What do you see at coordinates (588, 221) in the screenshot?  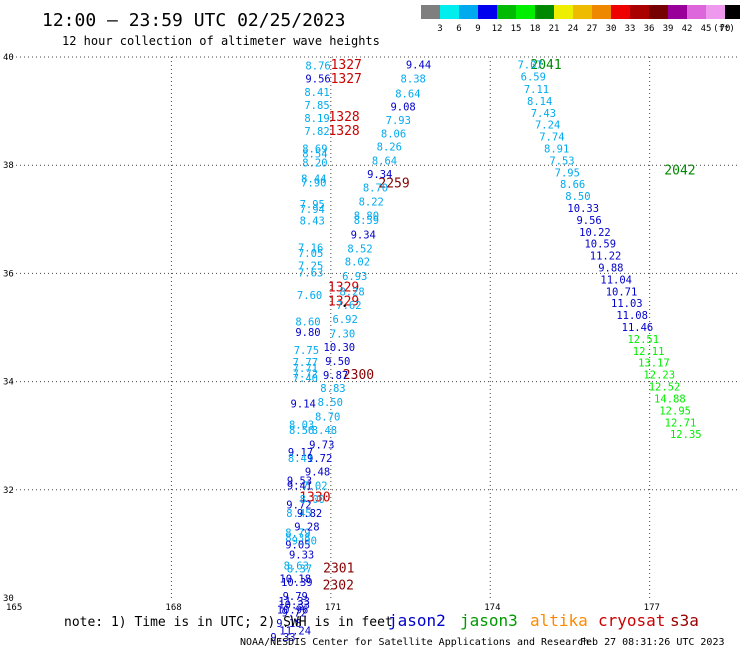 I see `wave-height-label: 9.56` at bounding box center [588, 221].